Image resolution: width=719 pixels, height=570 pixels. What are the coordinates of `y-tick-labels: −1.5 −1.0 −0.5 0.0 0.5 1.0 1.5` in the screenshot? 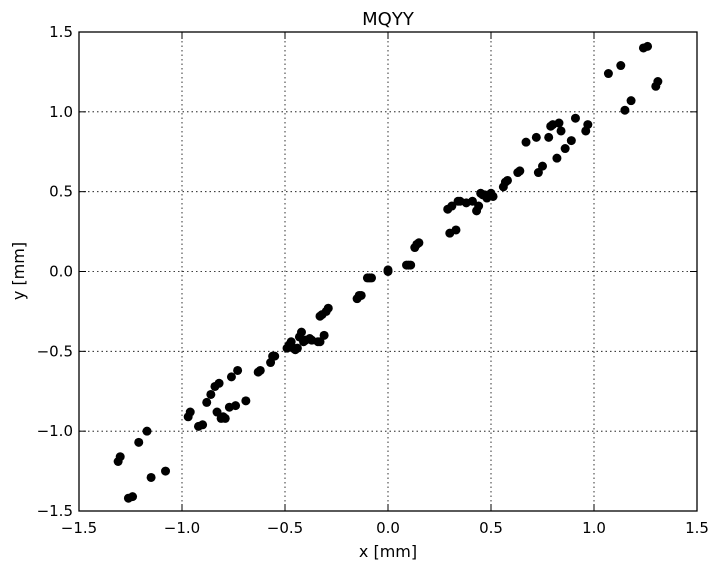 It's located at (55, 271).